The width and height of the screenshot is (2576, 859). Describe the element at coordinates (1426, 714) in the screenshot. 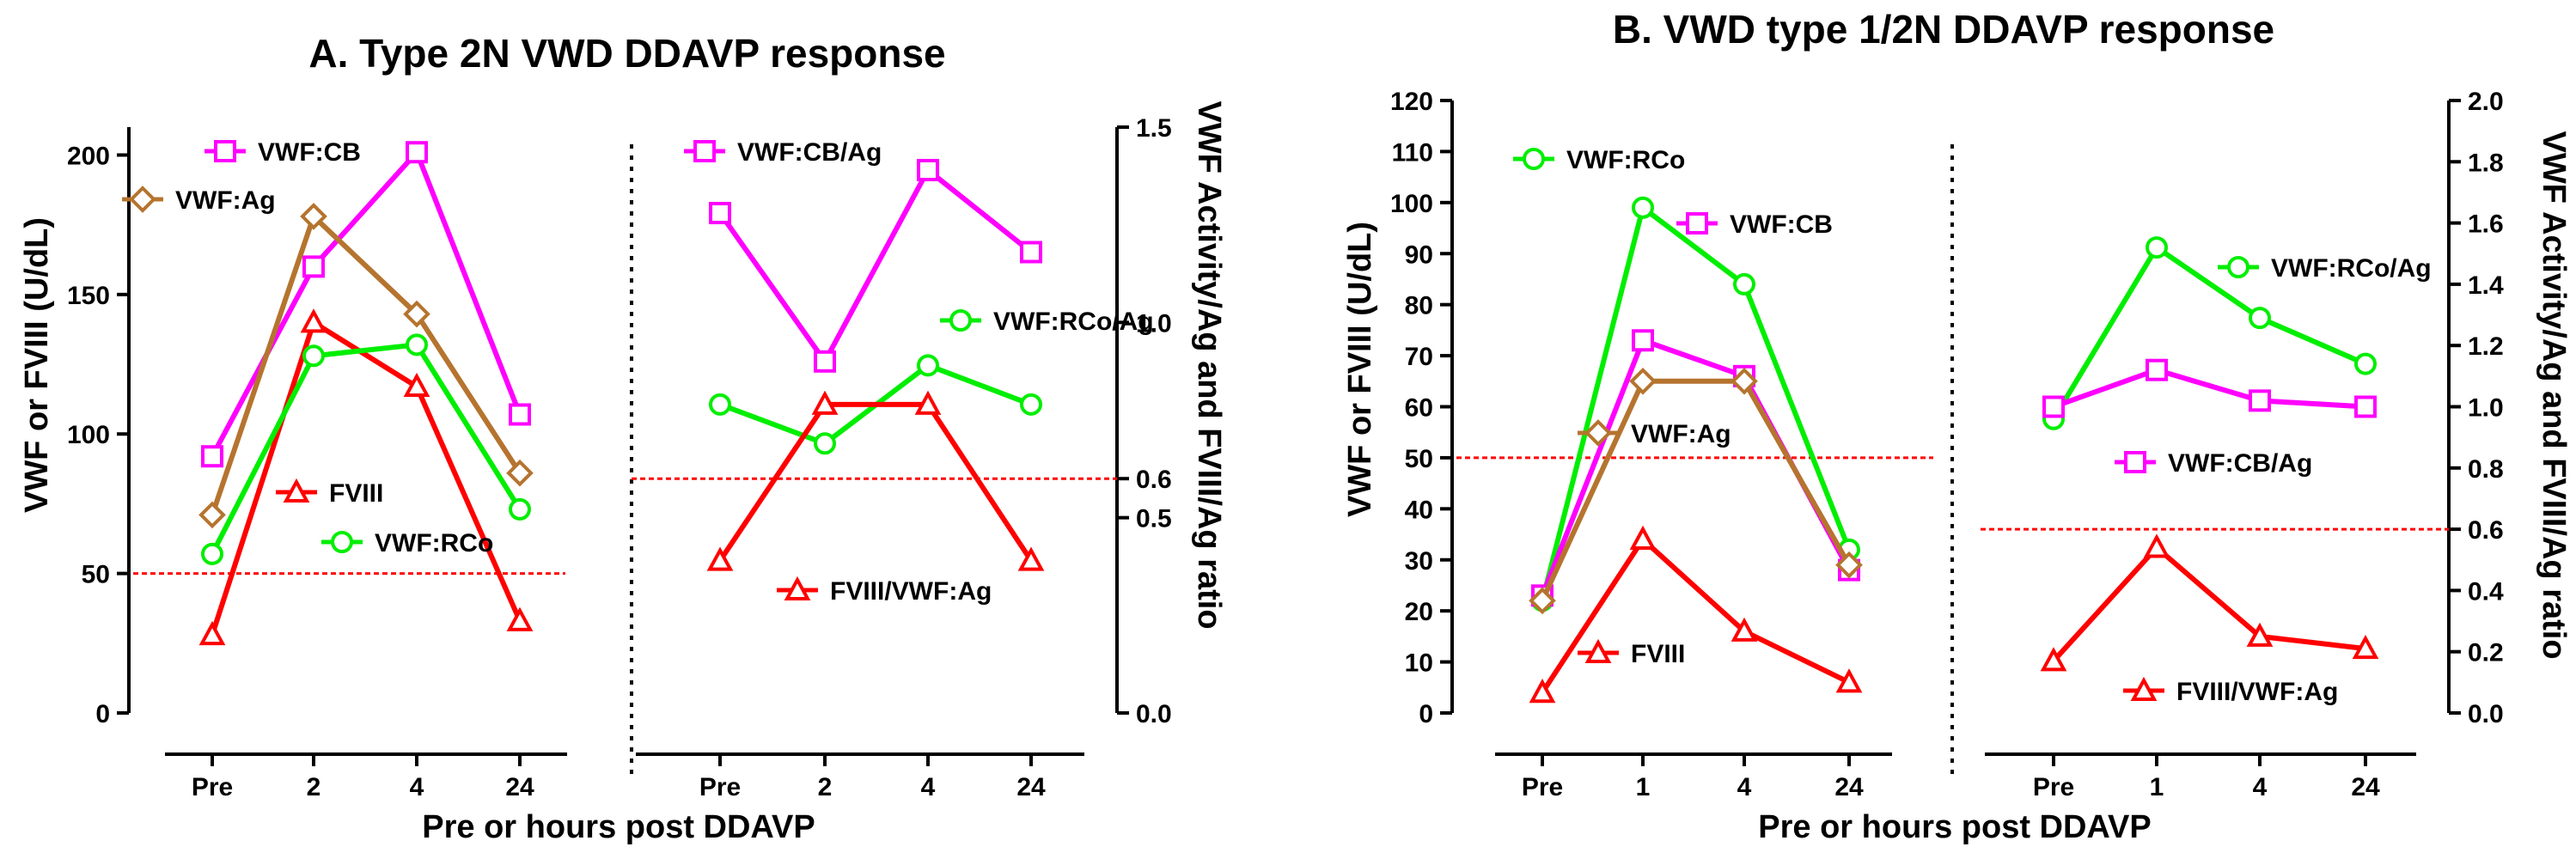

I see `panel-b-left-tick-label: 0` at that location.